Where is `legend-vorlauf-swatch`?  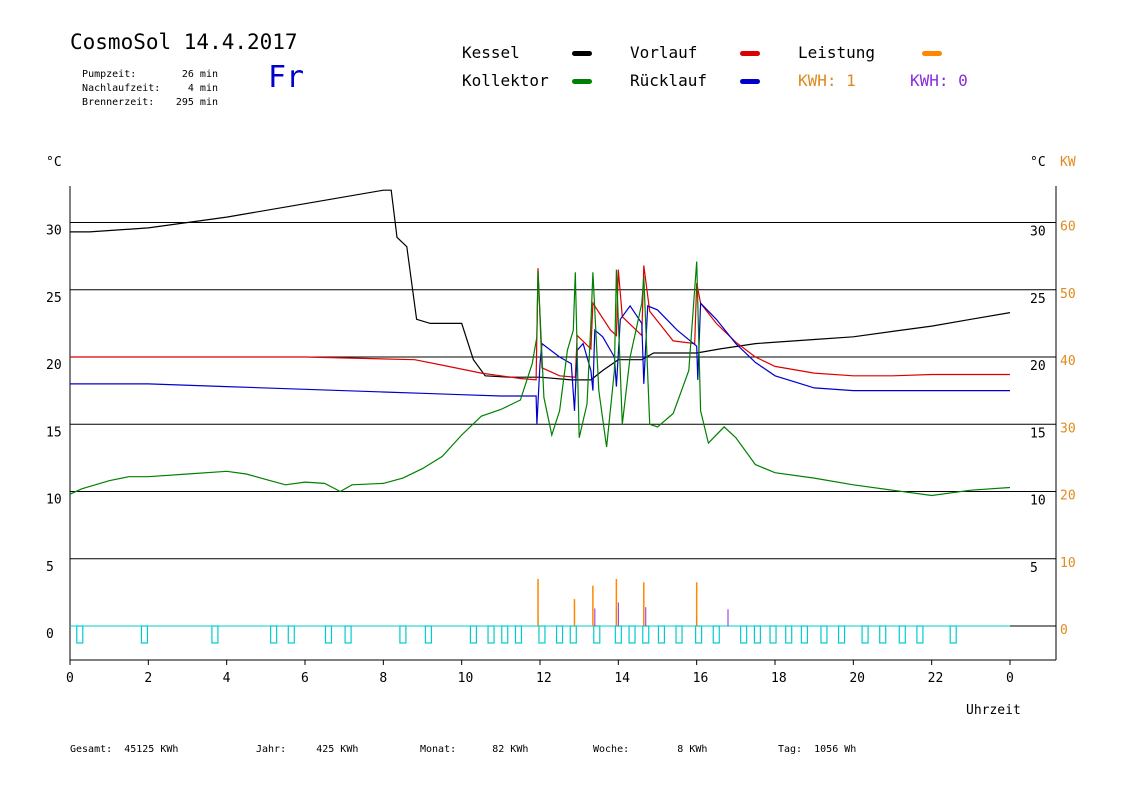
legend-vorlauf-swatch is located at coordinates (750, 53).